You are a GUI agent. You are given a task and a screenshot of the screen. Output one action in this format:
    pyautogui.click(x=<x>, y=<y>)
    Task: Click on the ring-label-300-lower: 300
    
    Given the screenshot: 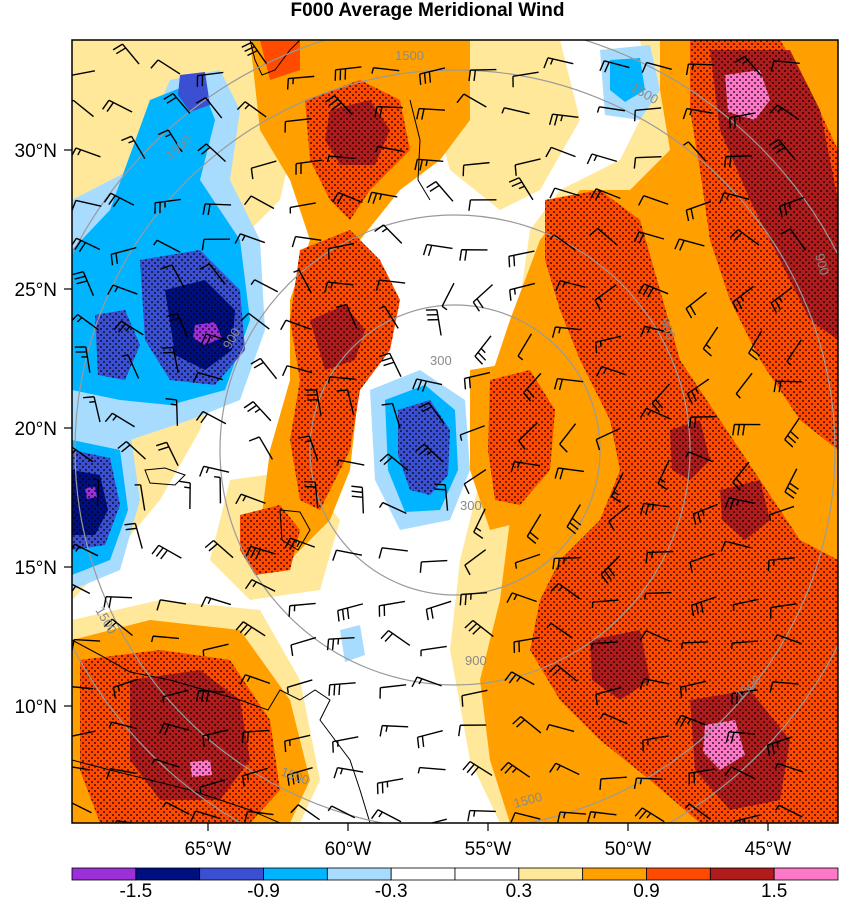 What is the action you would take?
    pyautogui.click(x=471, y=505)
    